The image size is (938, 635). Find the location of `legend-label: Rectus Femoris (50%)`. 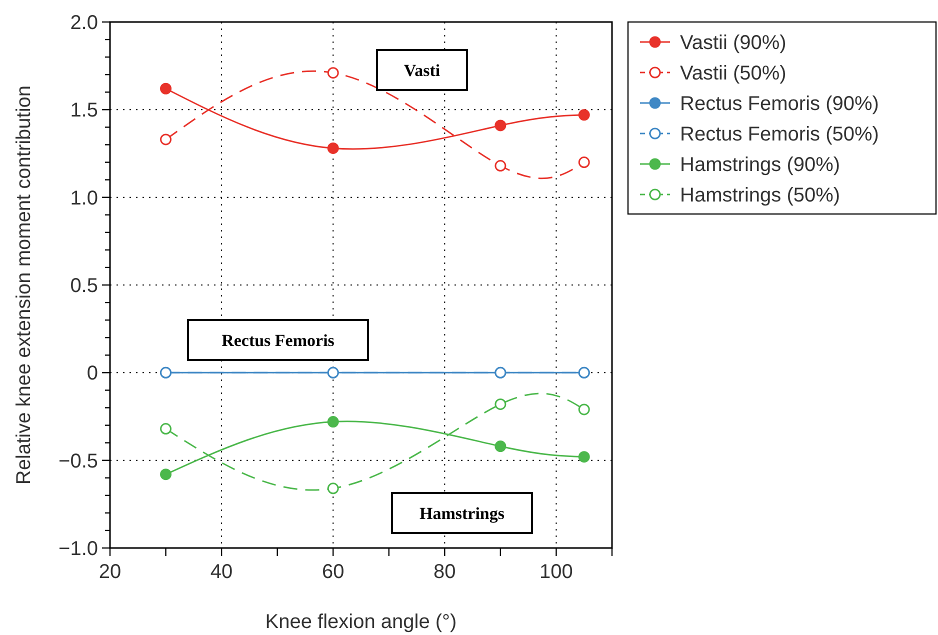

legend-label: Rectus Femoris (50%) is located at coordinates (779, 135).